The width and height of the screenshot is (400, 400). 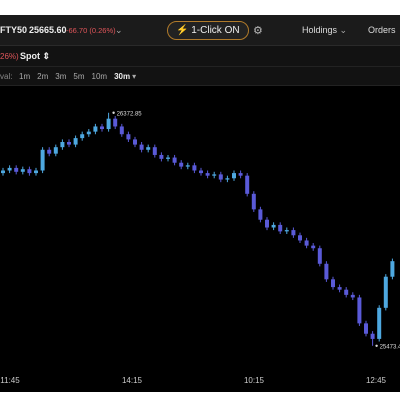 What do you see at coordinates (130, 114) in the screenshot?
I see `high-label: 26372.85` at bounding box center [130, 114].